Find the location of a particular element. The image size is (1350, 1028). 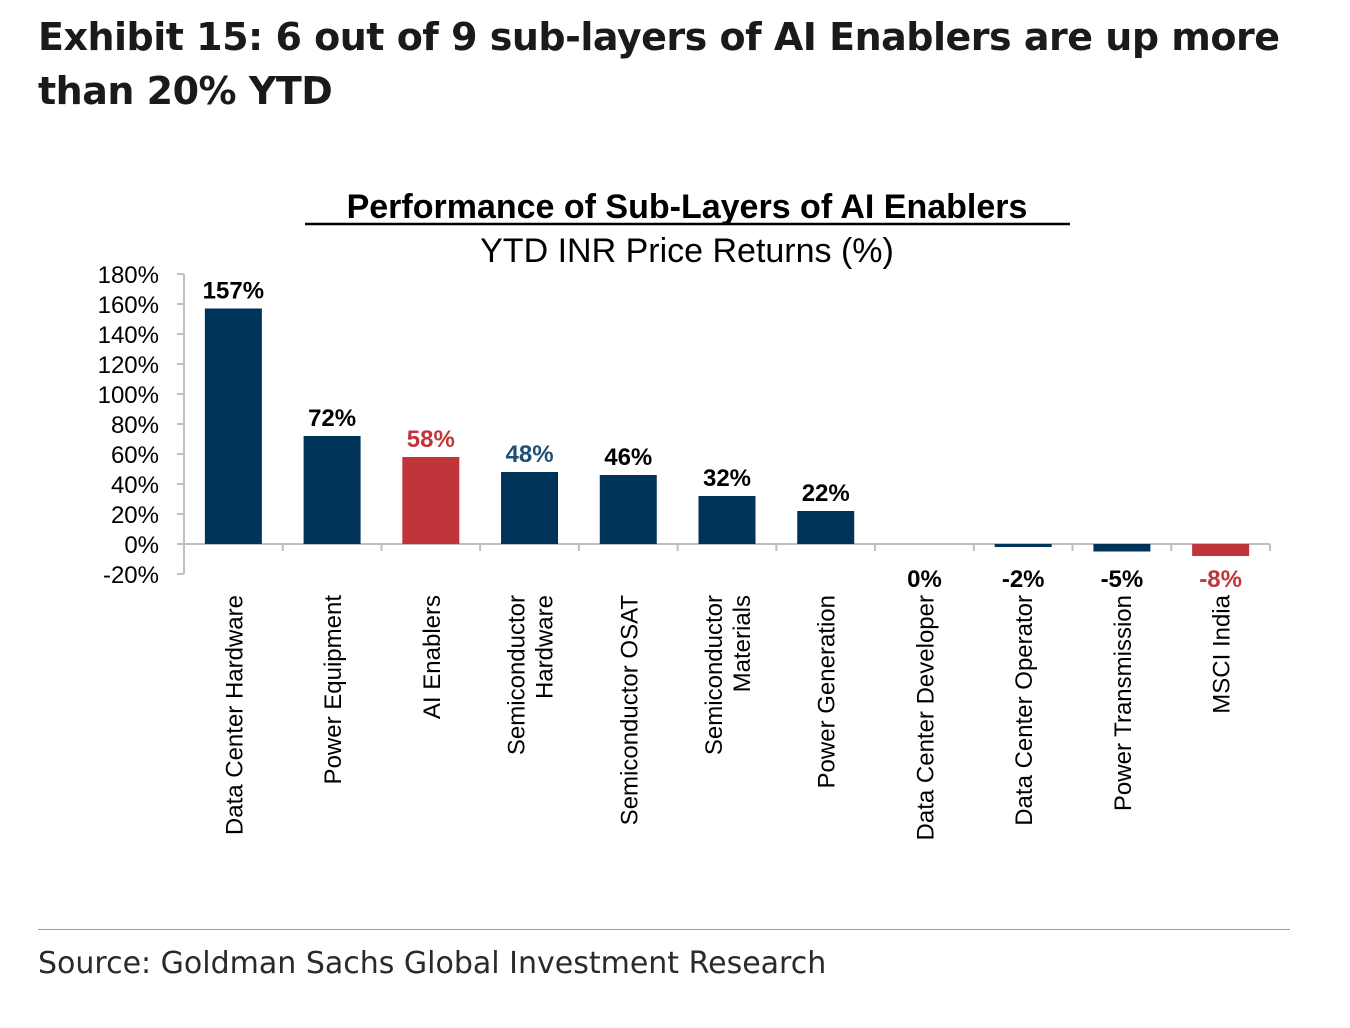

divider is located at coordinates (664, 929).